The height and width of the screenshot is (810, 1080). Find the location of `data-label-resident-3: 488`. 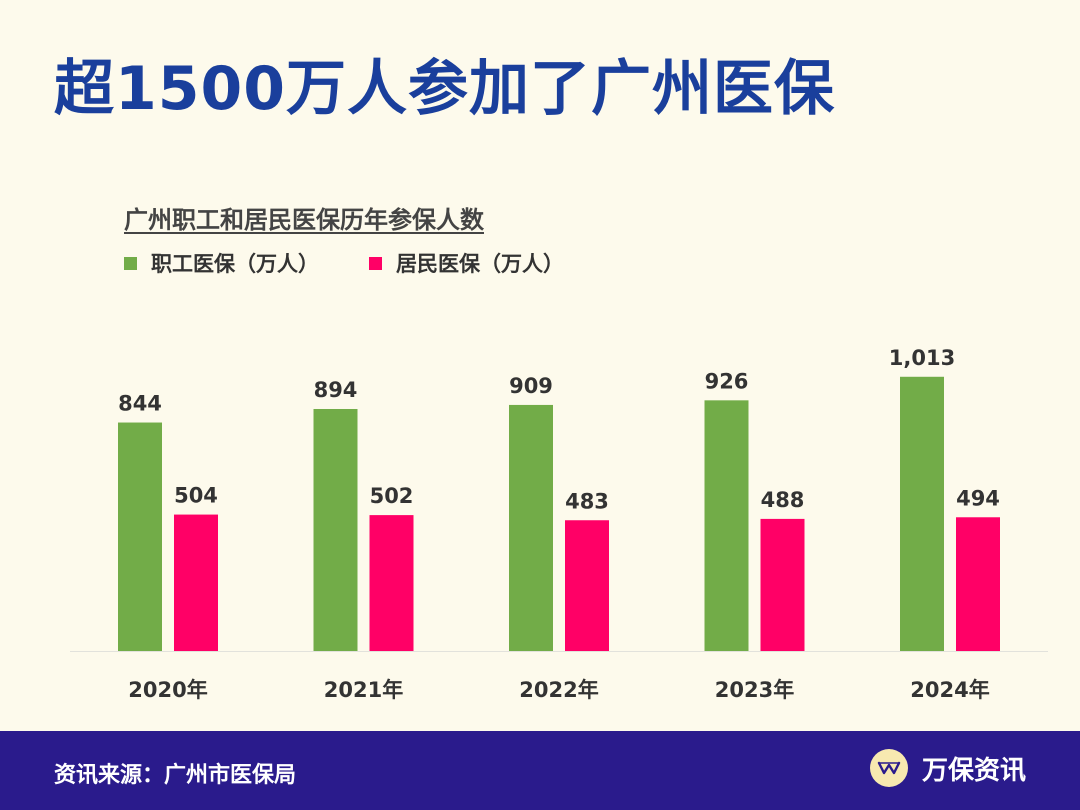

data-label-resident-3: 488 is located at coordinates (783, 500).